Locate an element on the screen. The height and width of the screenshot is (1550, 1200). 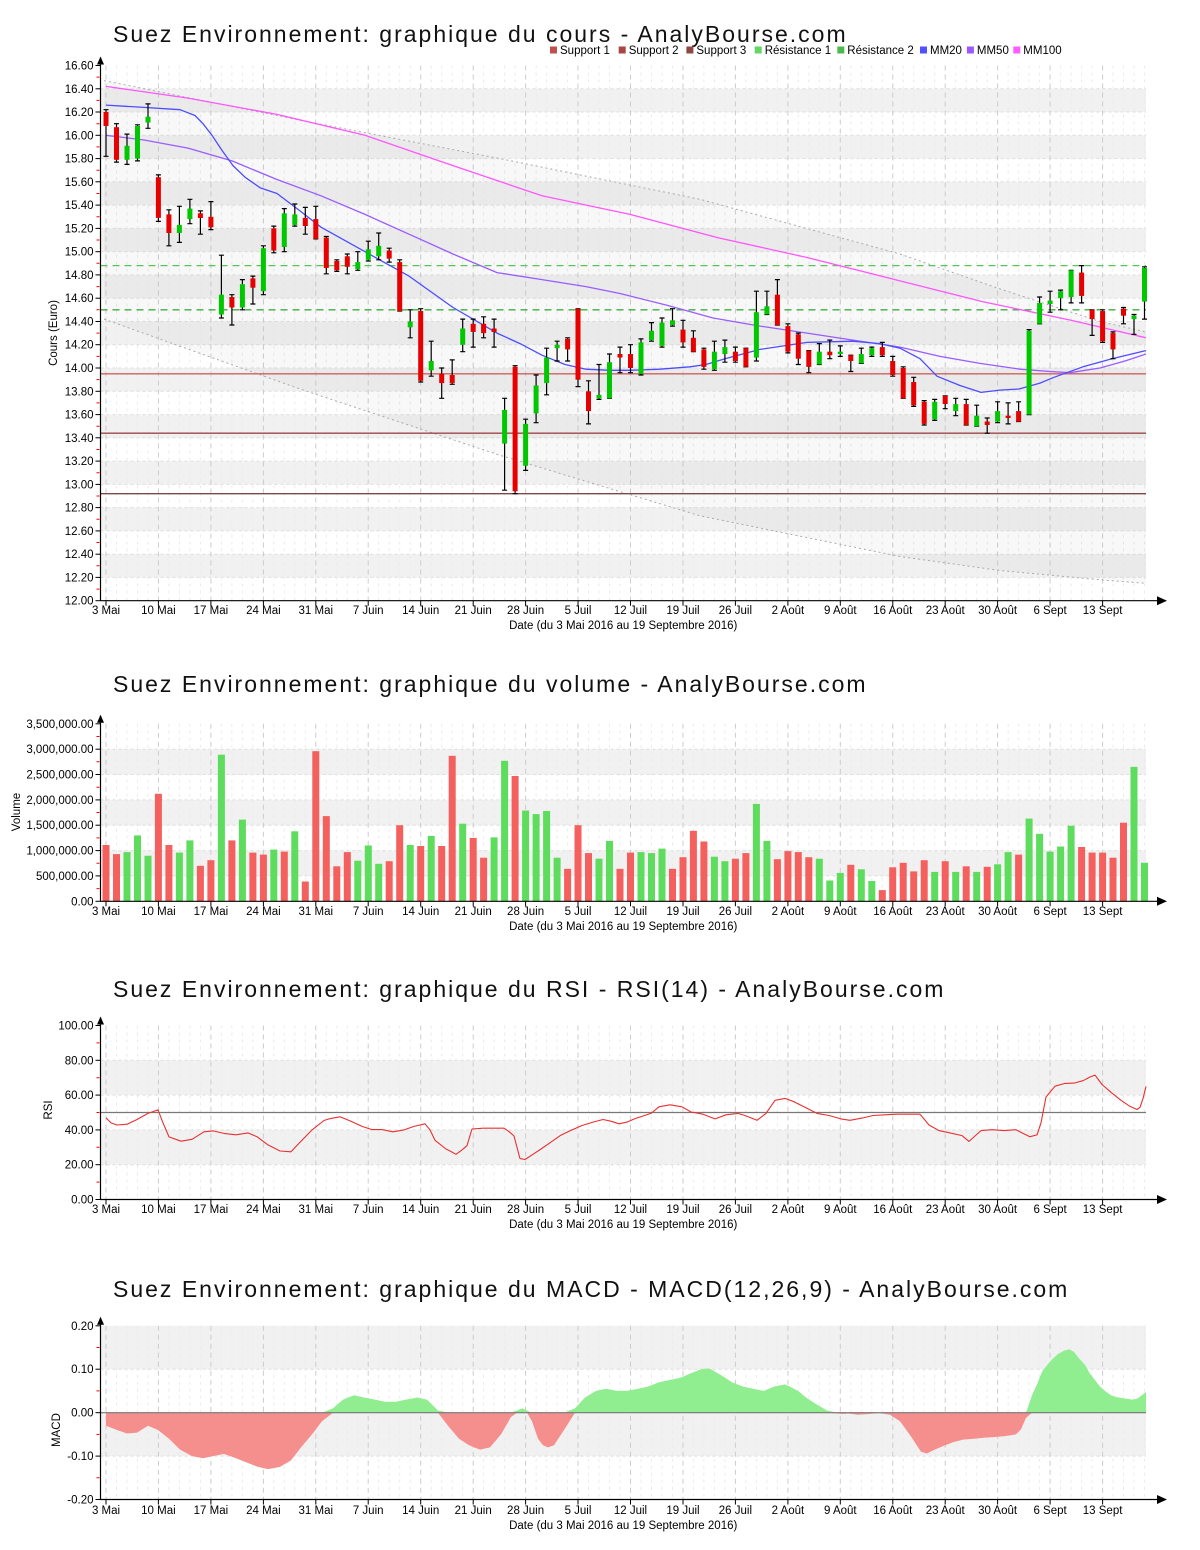
svg-text: 13.00 is located at coordinates (79, 485).